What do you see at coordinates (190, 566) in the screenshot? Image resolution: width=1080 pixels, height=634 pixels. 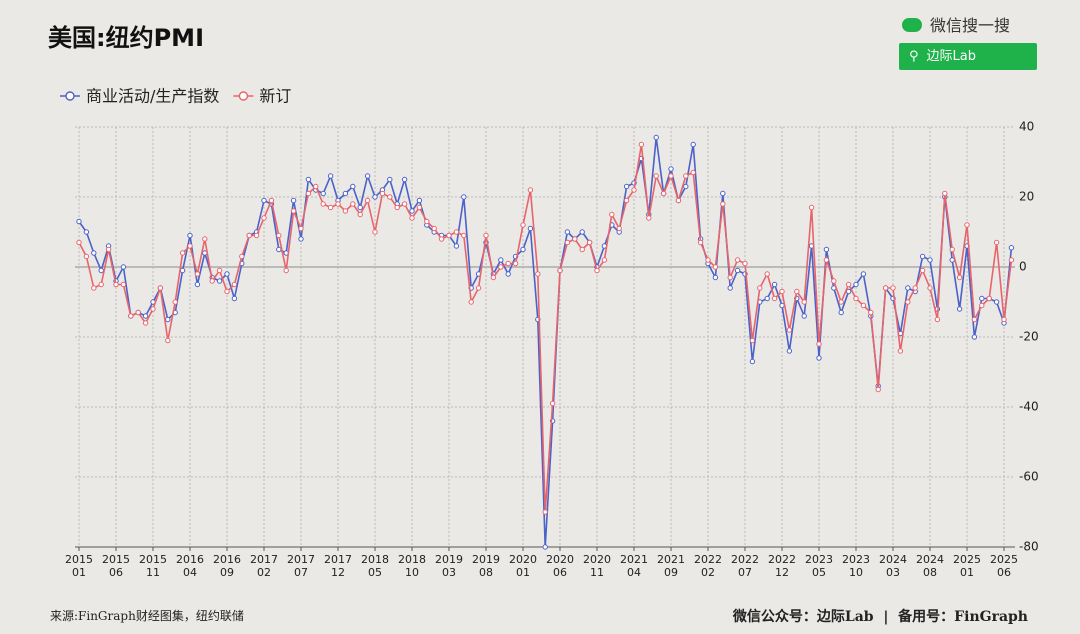 I see `x-tick-label: 2016 04` at bounding box center [190, 566].